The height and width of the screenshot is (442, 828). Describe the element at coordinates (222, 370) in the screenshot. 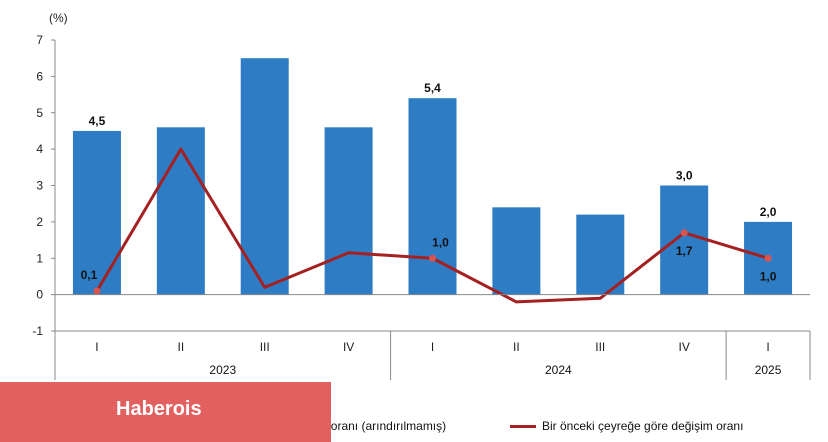

I see `x-group-label: 2023` at that location.